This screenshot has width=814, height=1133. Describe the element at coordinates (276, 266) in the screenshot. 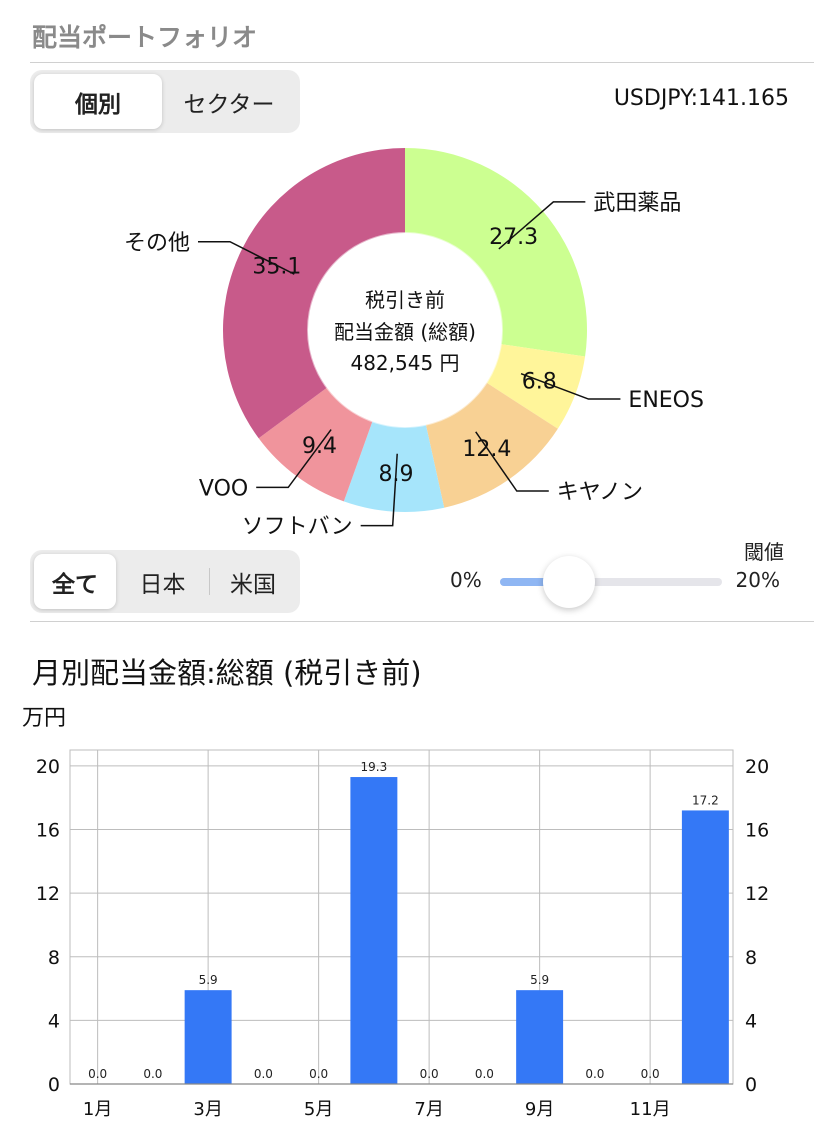

I see `slice-label-other: 35.1` at that location.